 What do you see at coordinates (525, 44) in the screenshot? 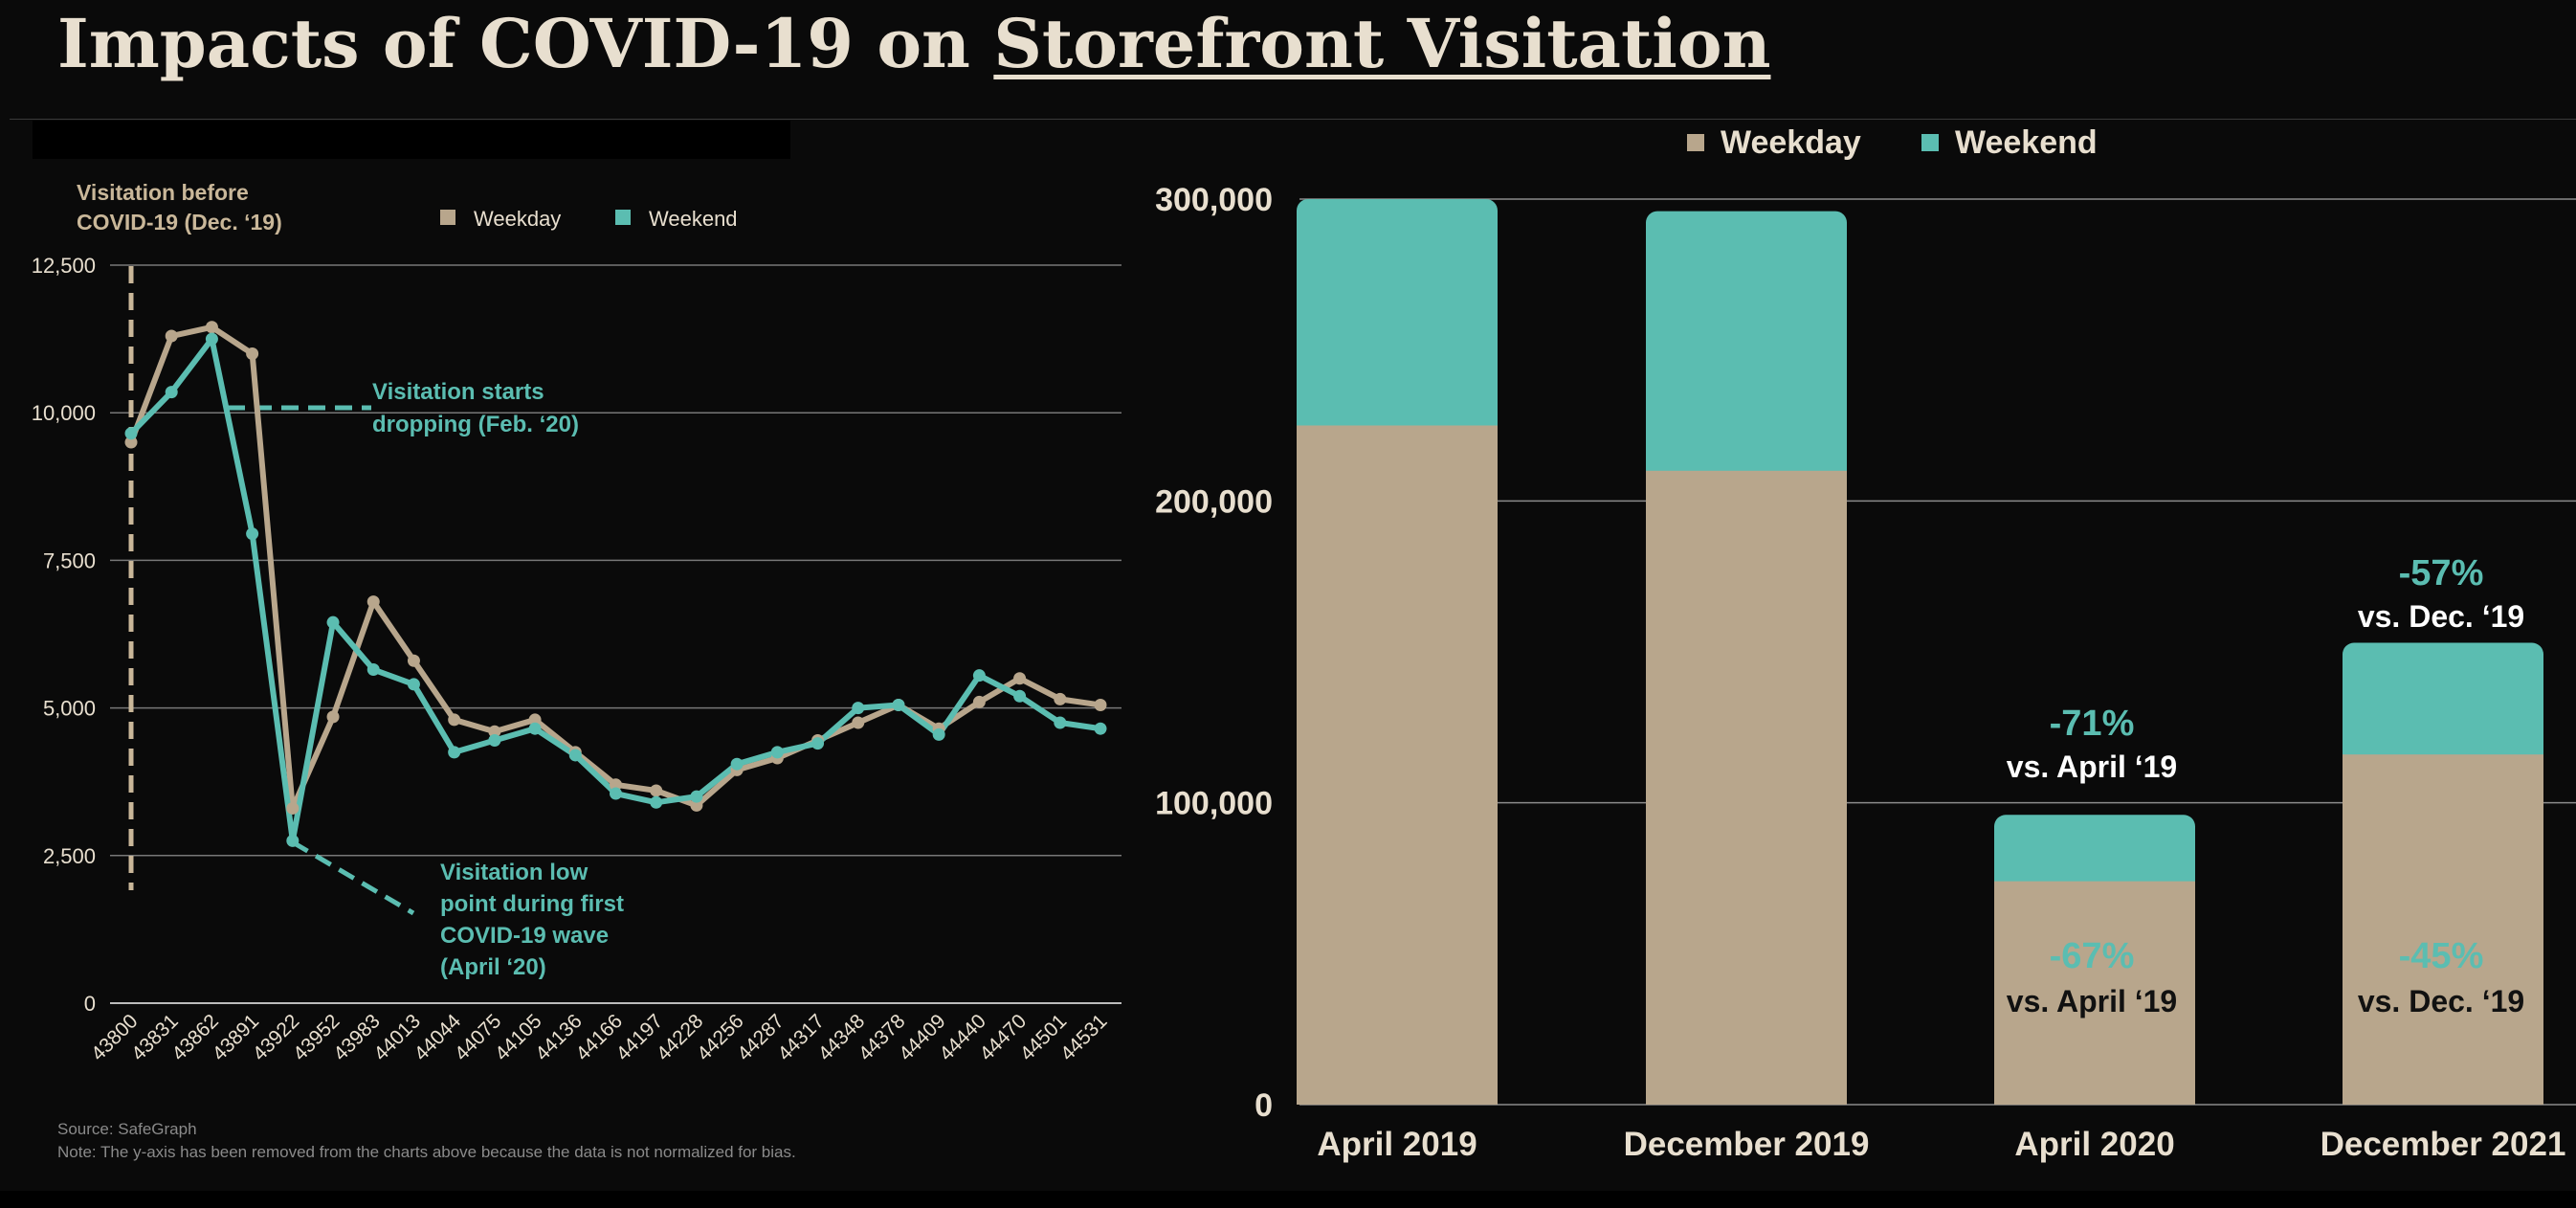
I see `title-prefix: Impacts of COVID-19 on` at bounding box center [525, 44].